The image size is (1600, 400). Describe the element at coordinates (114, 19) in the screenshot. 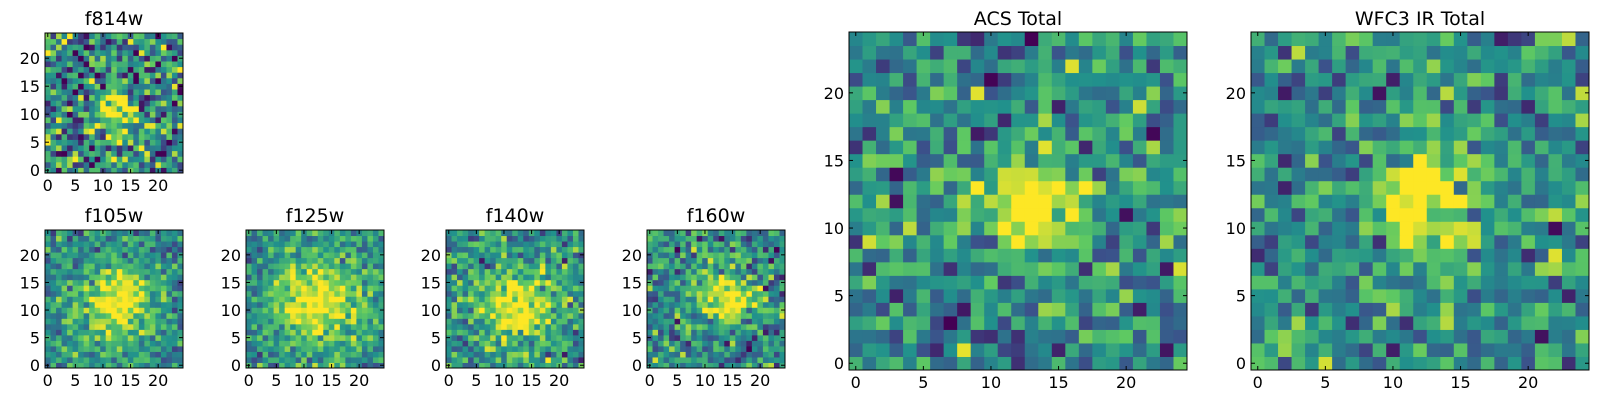

I see `panel-title-f814w: f814w` at that location.